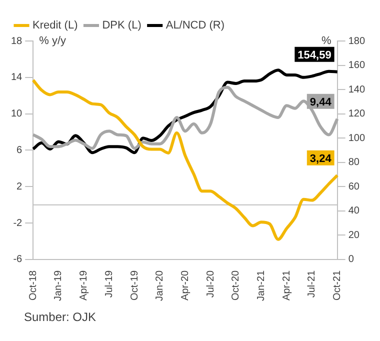 This screenshot has width=380, height=341. Describe the element at coordinates (17, 78) in the screenshot. I see `y-tick-label: 14` at that location.